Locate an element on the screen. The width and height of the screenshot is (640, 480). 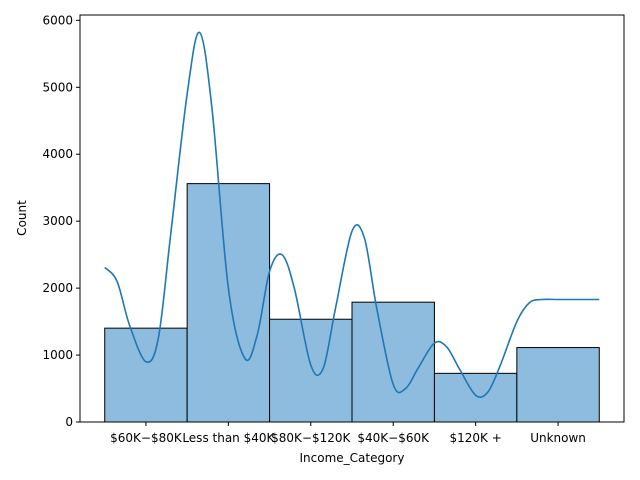
y-tick-label-0: 0 is located at coordinates (69, 422).